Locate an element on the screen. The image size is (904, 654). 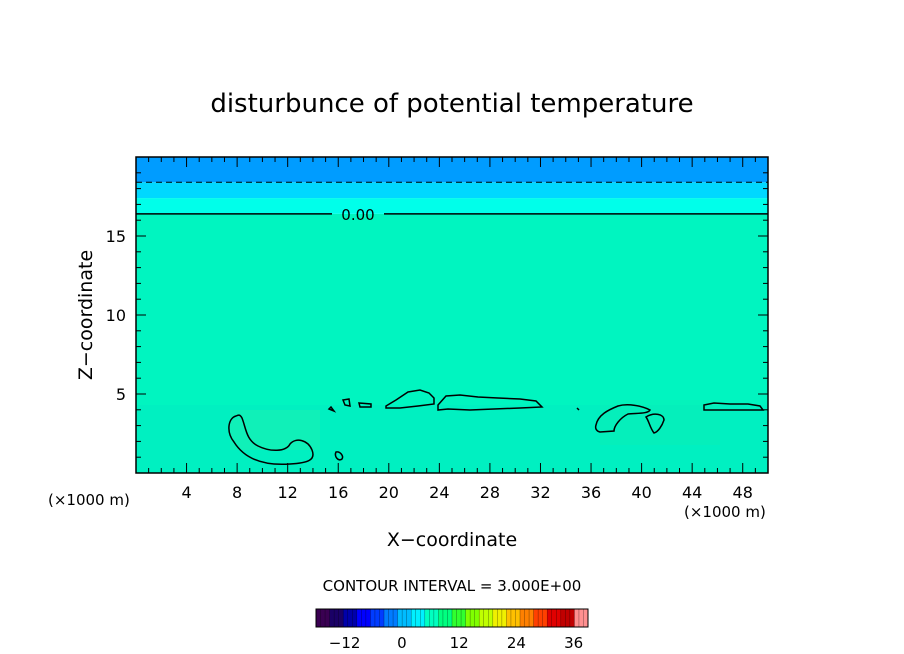
cloud-contours is located at coordinates (496, 427).